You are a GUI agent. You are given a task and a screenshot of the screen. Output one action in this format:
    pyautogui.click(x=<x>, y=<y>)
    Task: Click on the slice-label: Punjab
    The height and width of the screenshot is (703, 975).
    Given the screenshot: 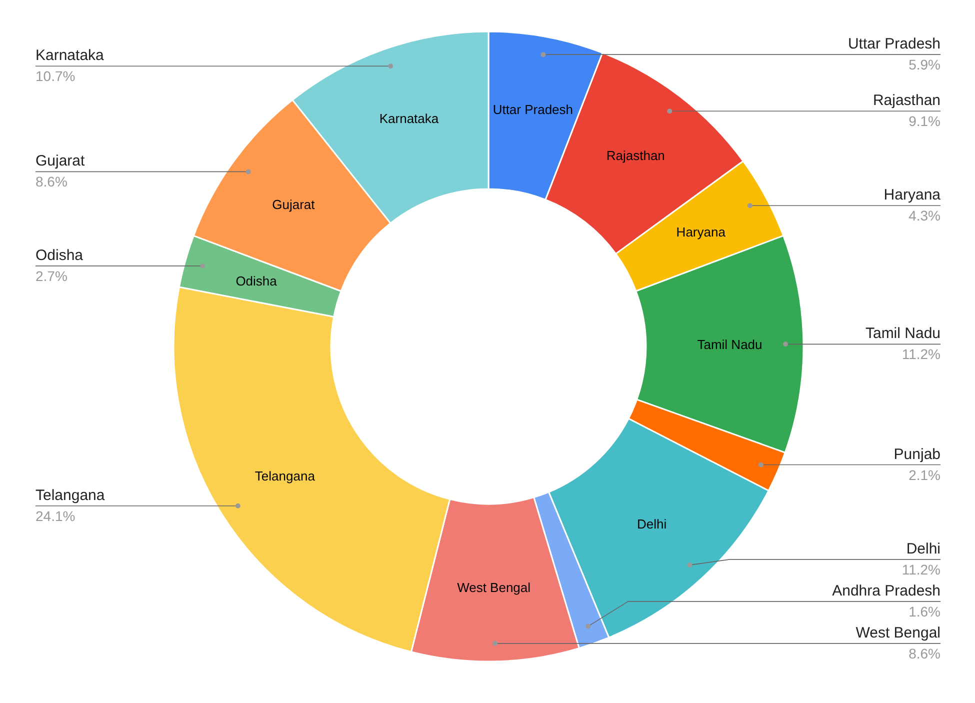 What is the action you would take?
    pyautogui.click(x=917, y=454)
    